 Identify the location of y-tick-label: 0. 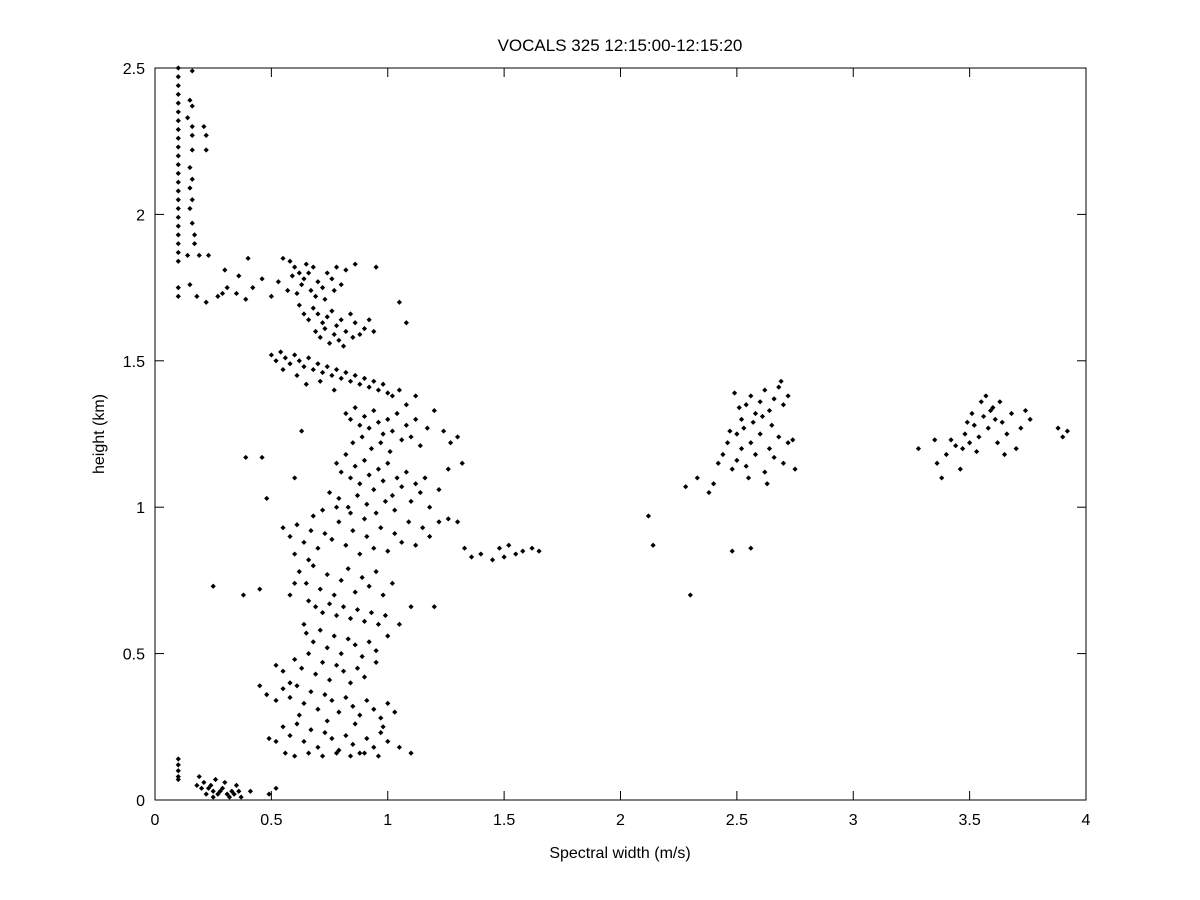
(140, 801).